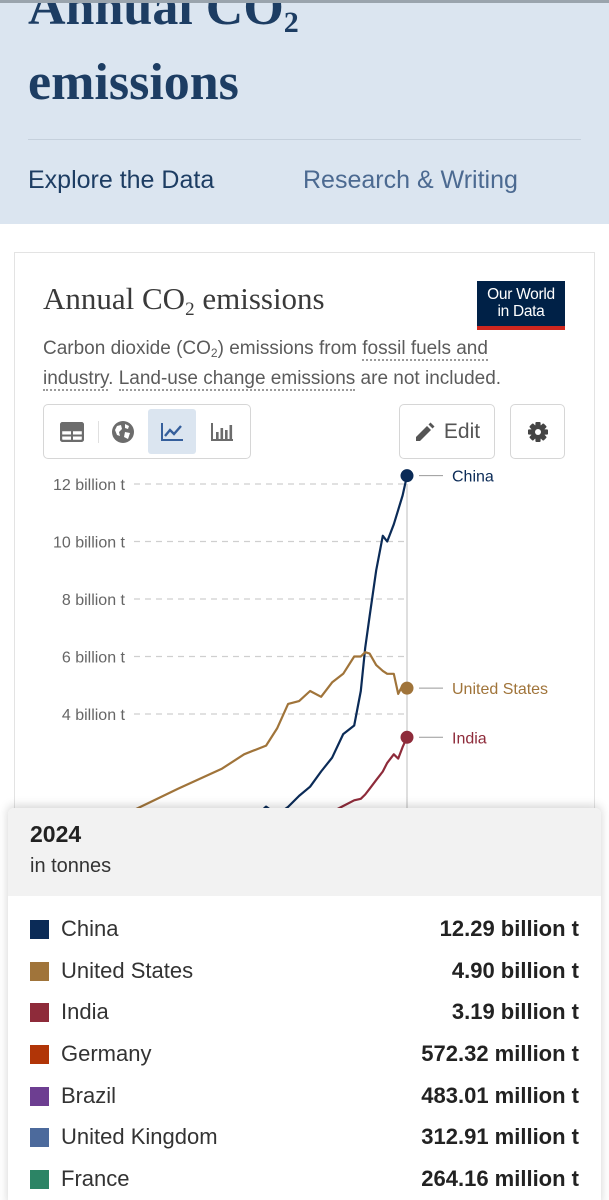  What do you see at coordinates (304, 971) in the screenshot?
I see `tooltip-row: United States 4.90 billion t` at bounding box center [304, 971].